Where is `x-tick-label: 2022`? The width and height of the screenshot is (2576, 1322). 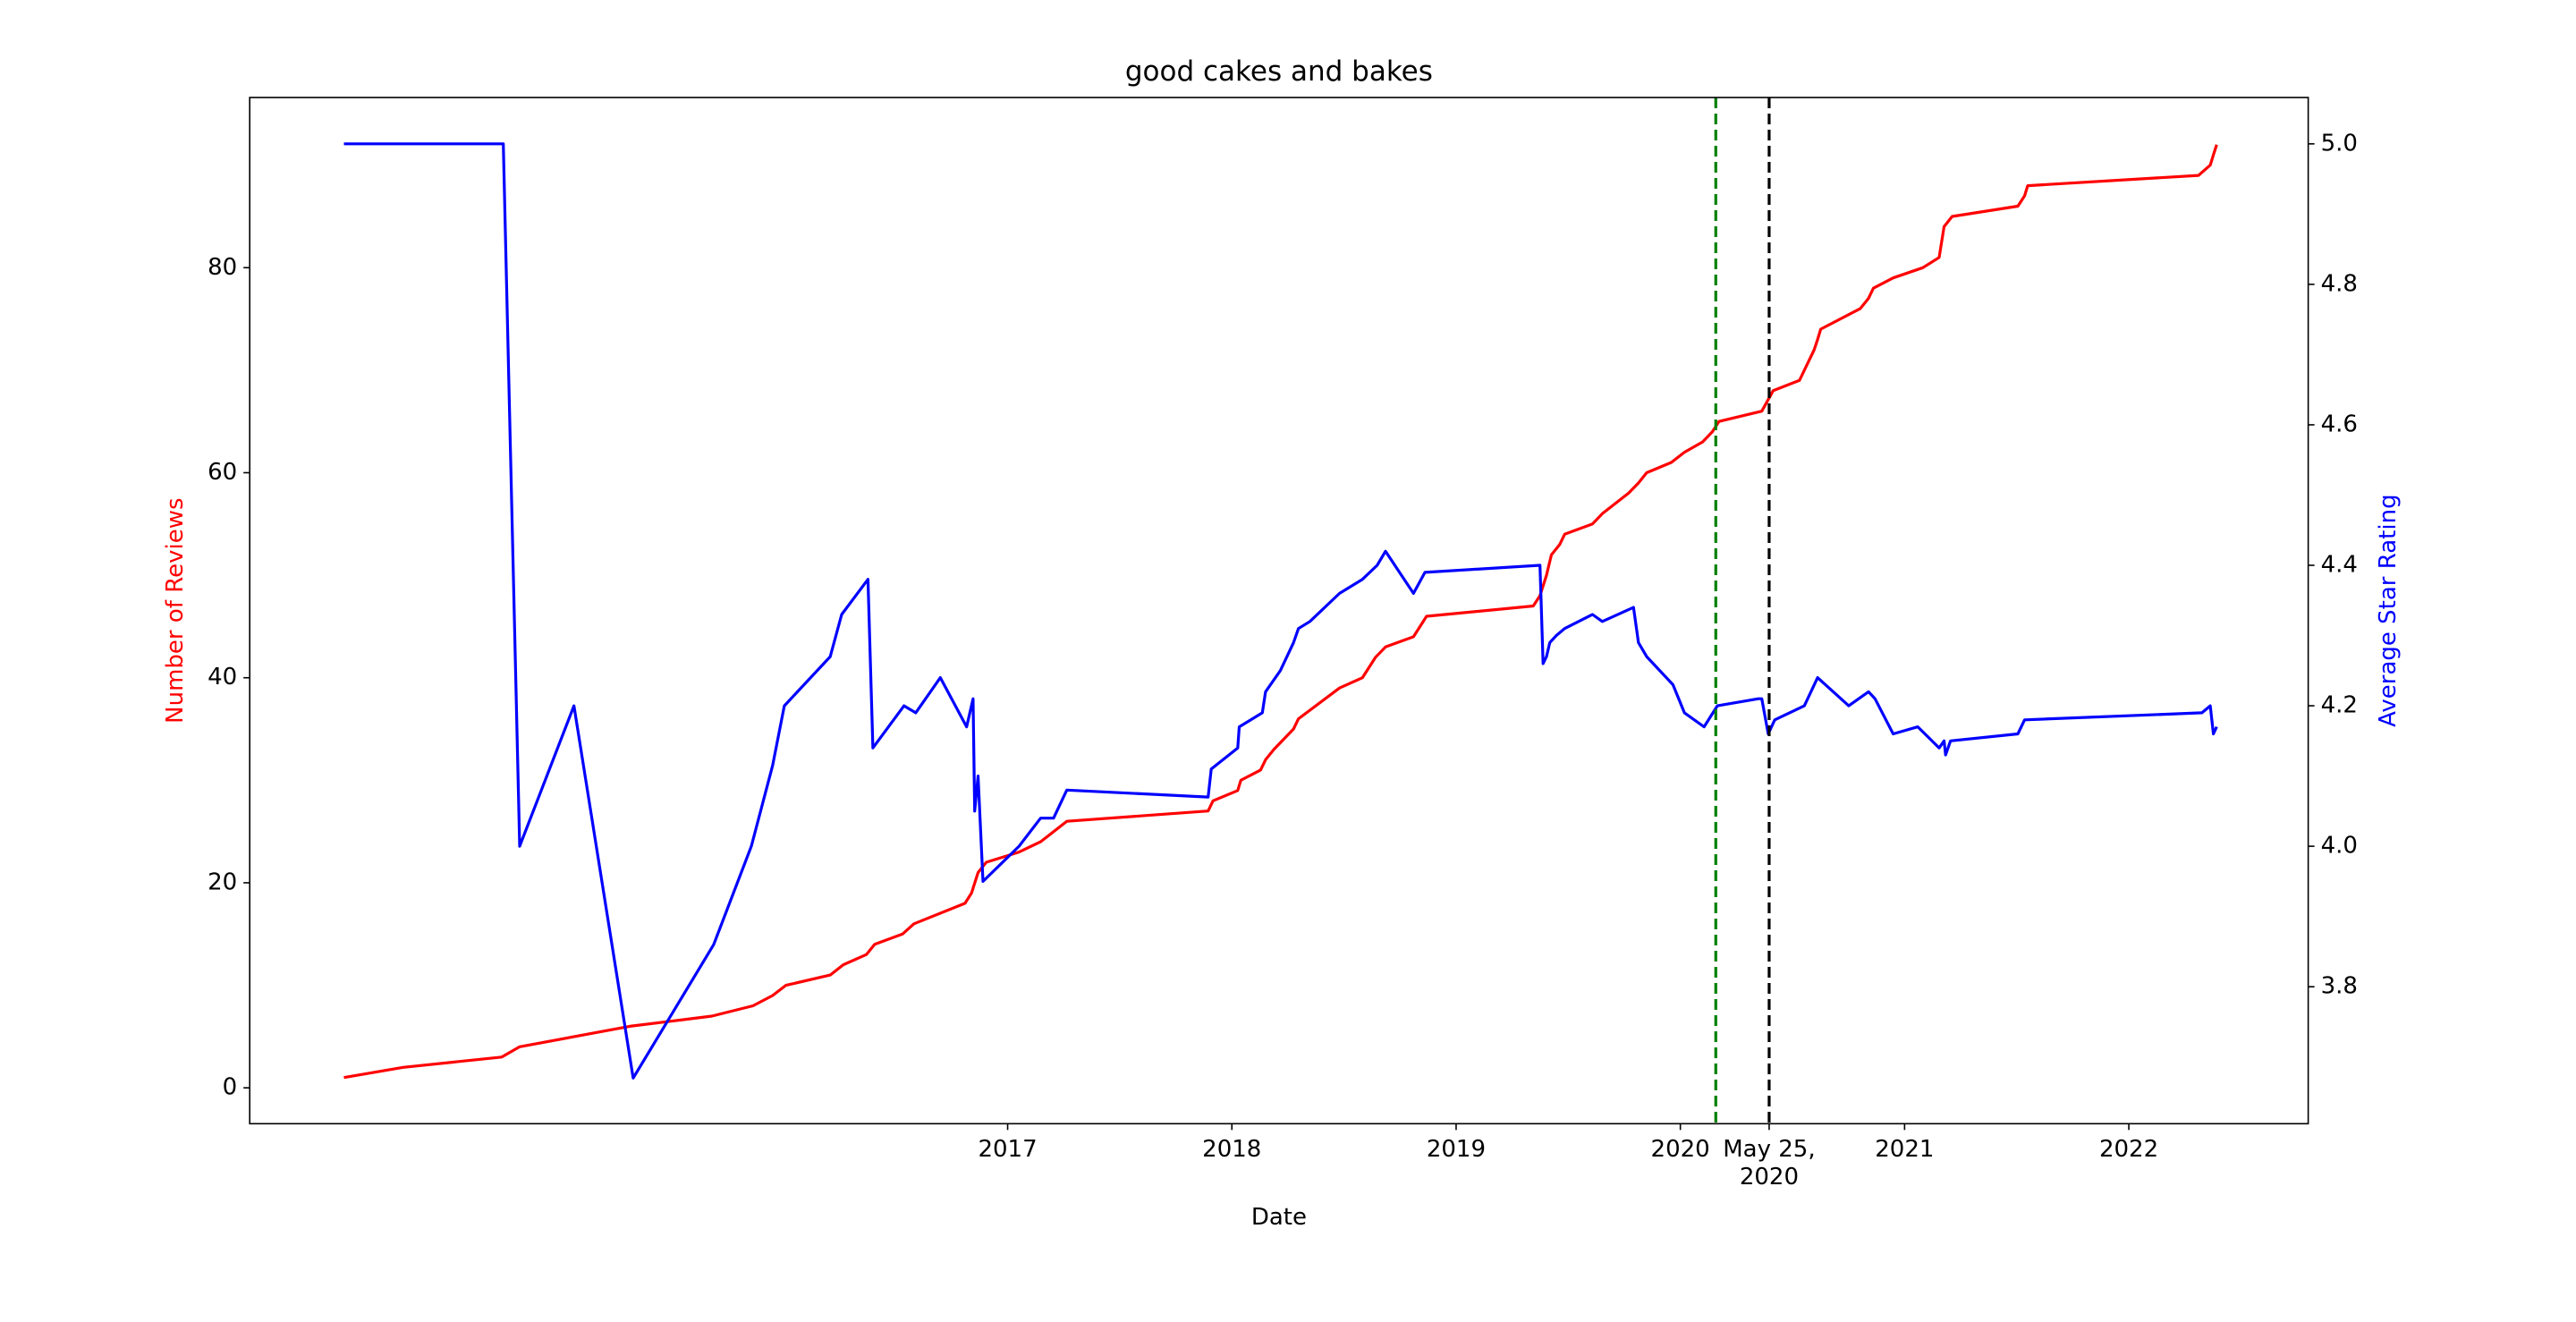
x-tick-label: 2022 is located at coordinates (2128, 1150).